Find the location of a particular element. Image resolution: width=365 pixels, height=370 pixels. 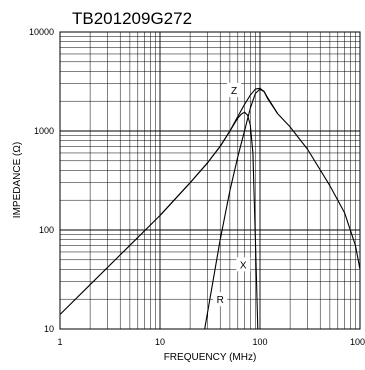

x-tick-label: 1000 is located at coordinates (357, 342).